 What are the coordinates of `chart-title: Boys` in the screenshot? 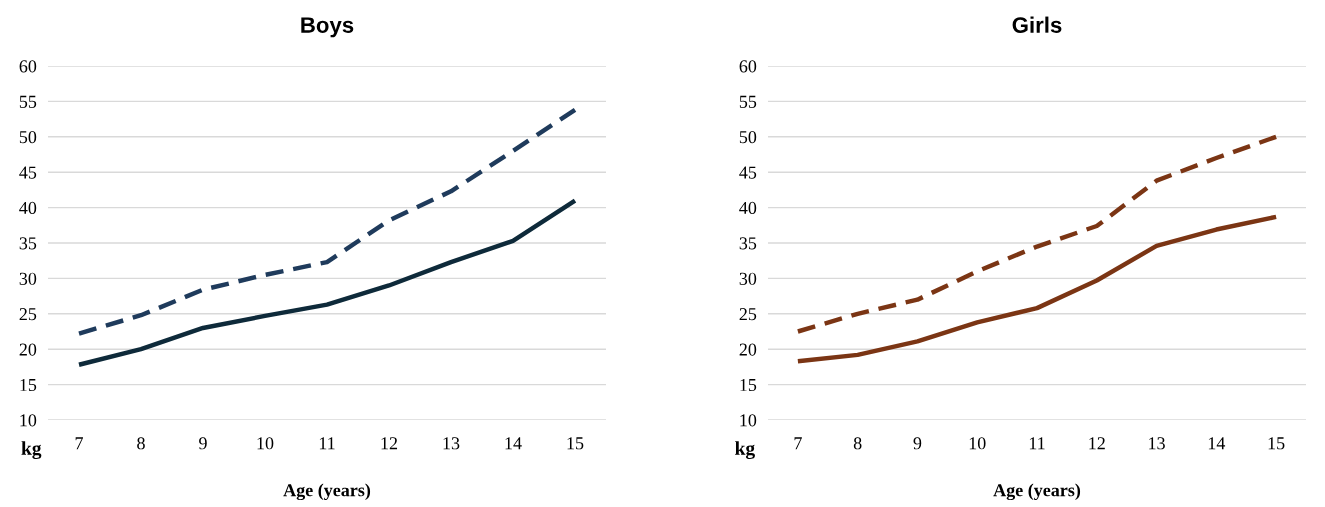 It's located at (327, 27).